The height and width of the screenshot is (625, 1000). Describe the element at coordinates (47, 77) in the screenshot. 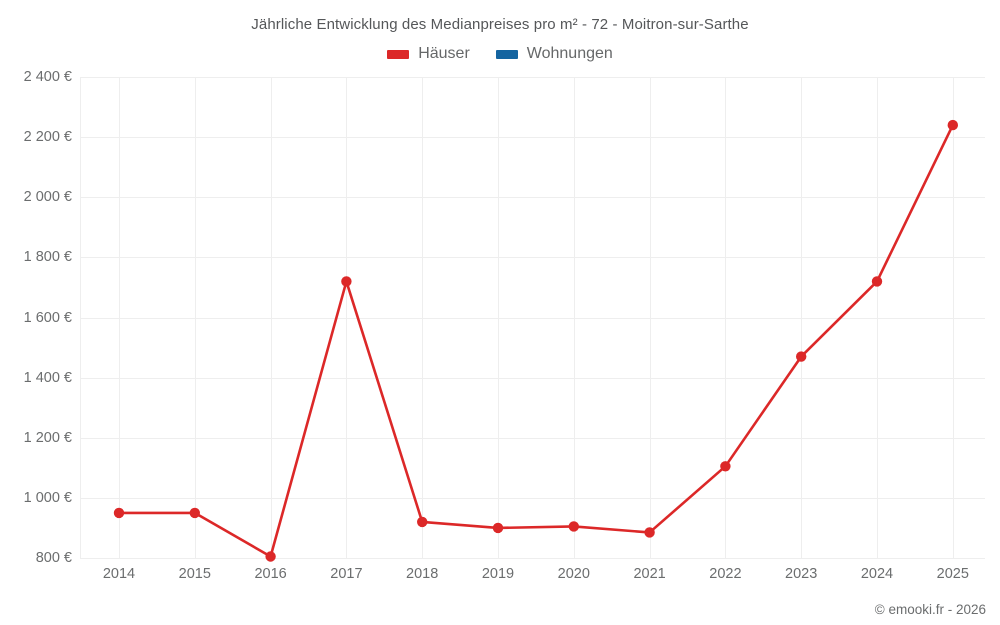

I see `y-axis-tick-label: 2 400 €` at that location.